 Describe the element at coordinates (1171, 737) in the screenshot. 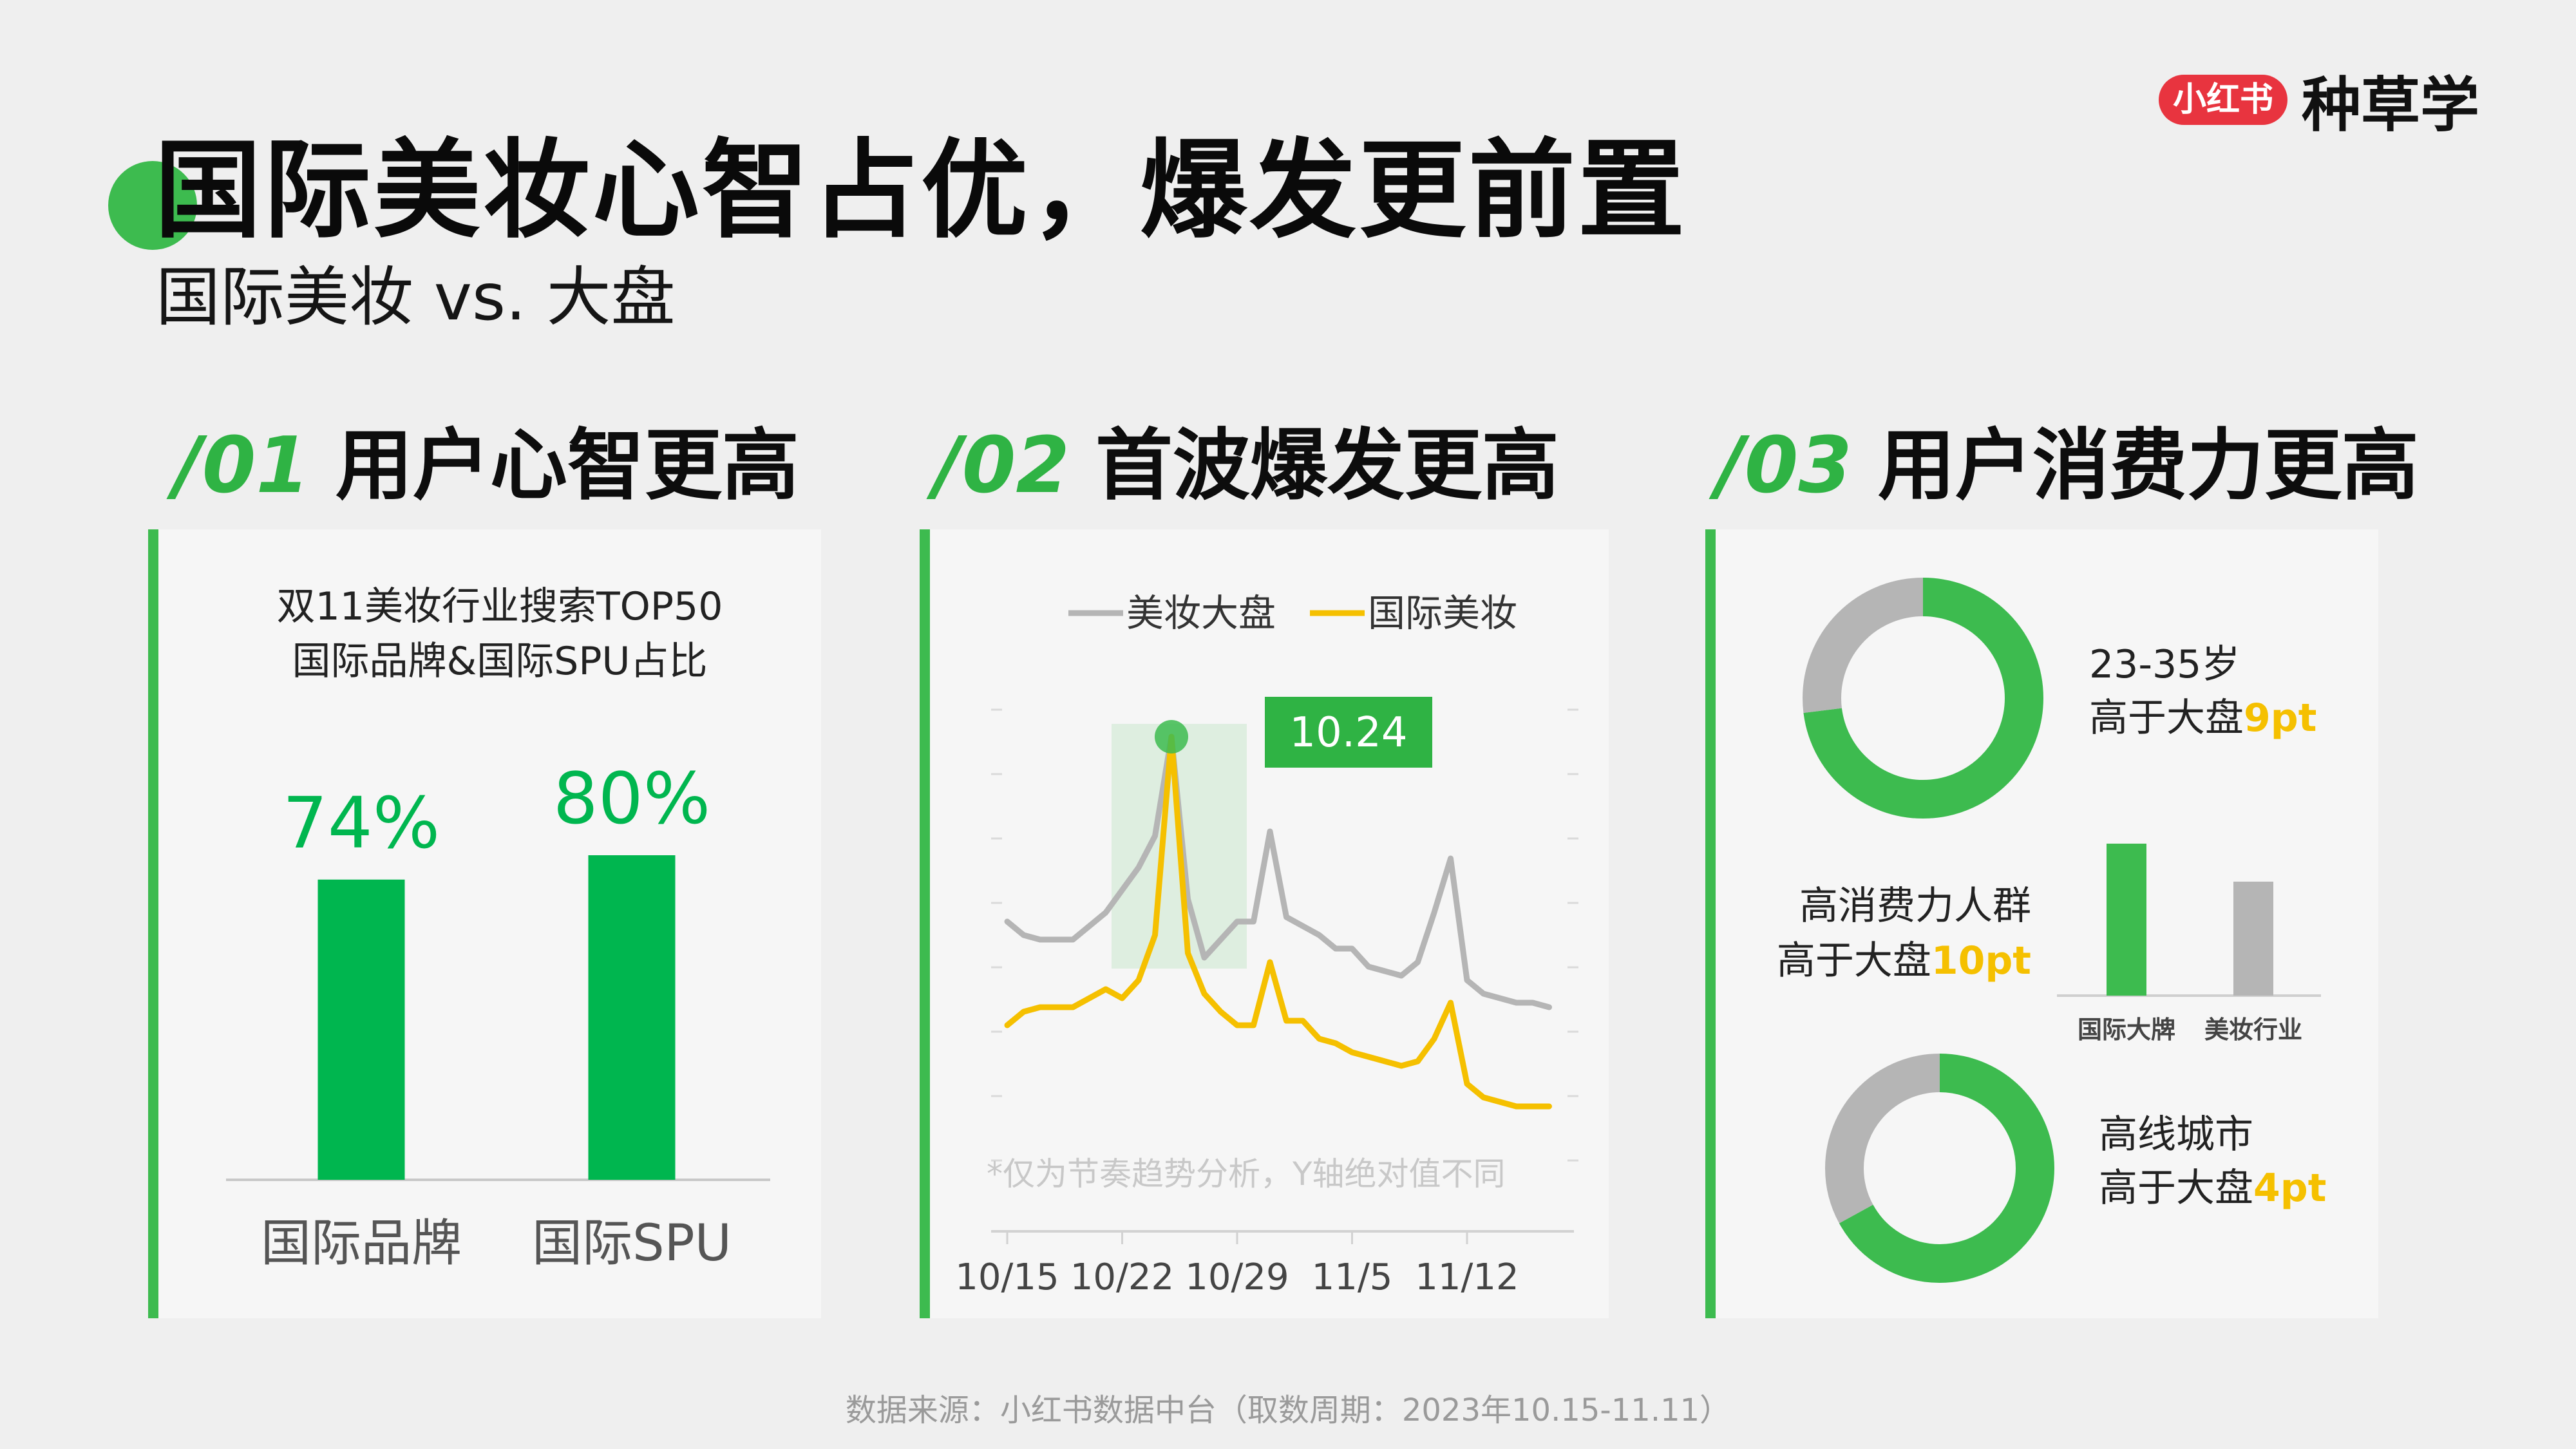

I see `peak-marker` at that location.